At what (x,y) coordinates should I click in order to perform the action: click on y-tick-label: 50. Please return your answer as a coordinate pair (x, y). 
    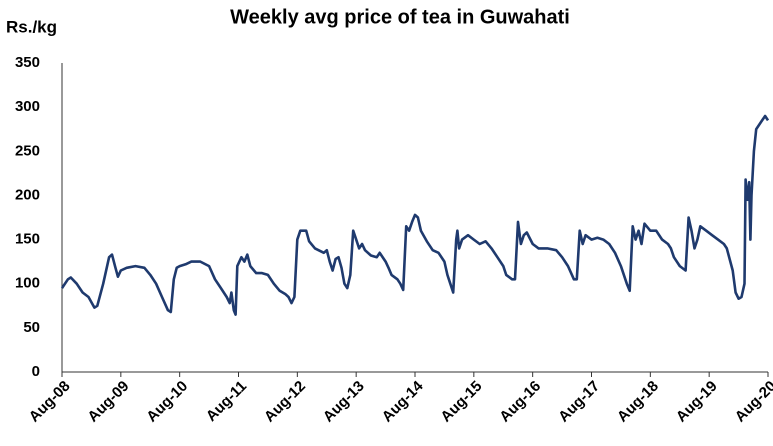
    Looking at the image, I should click on (31, 327).